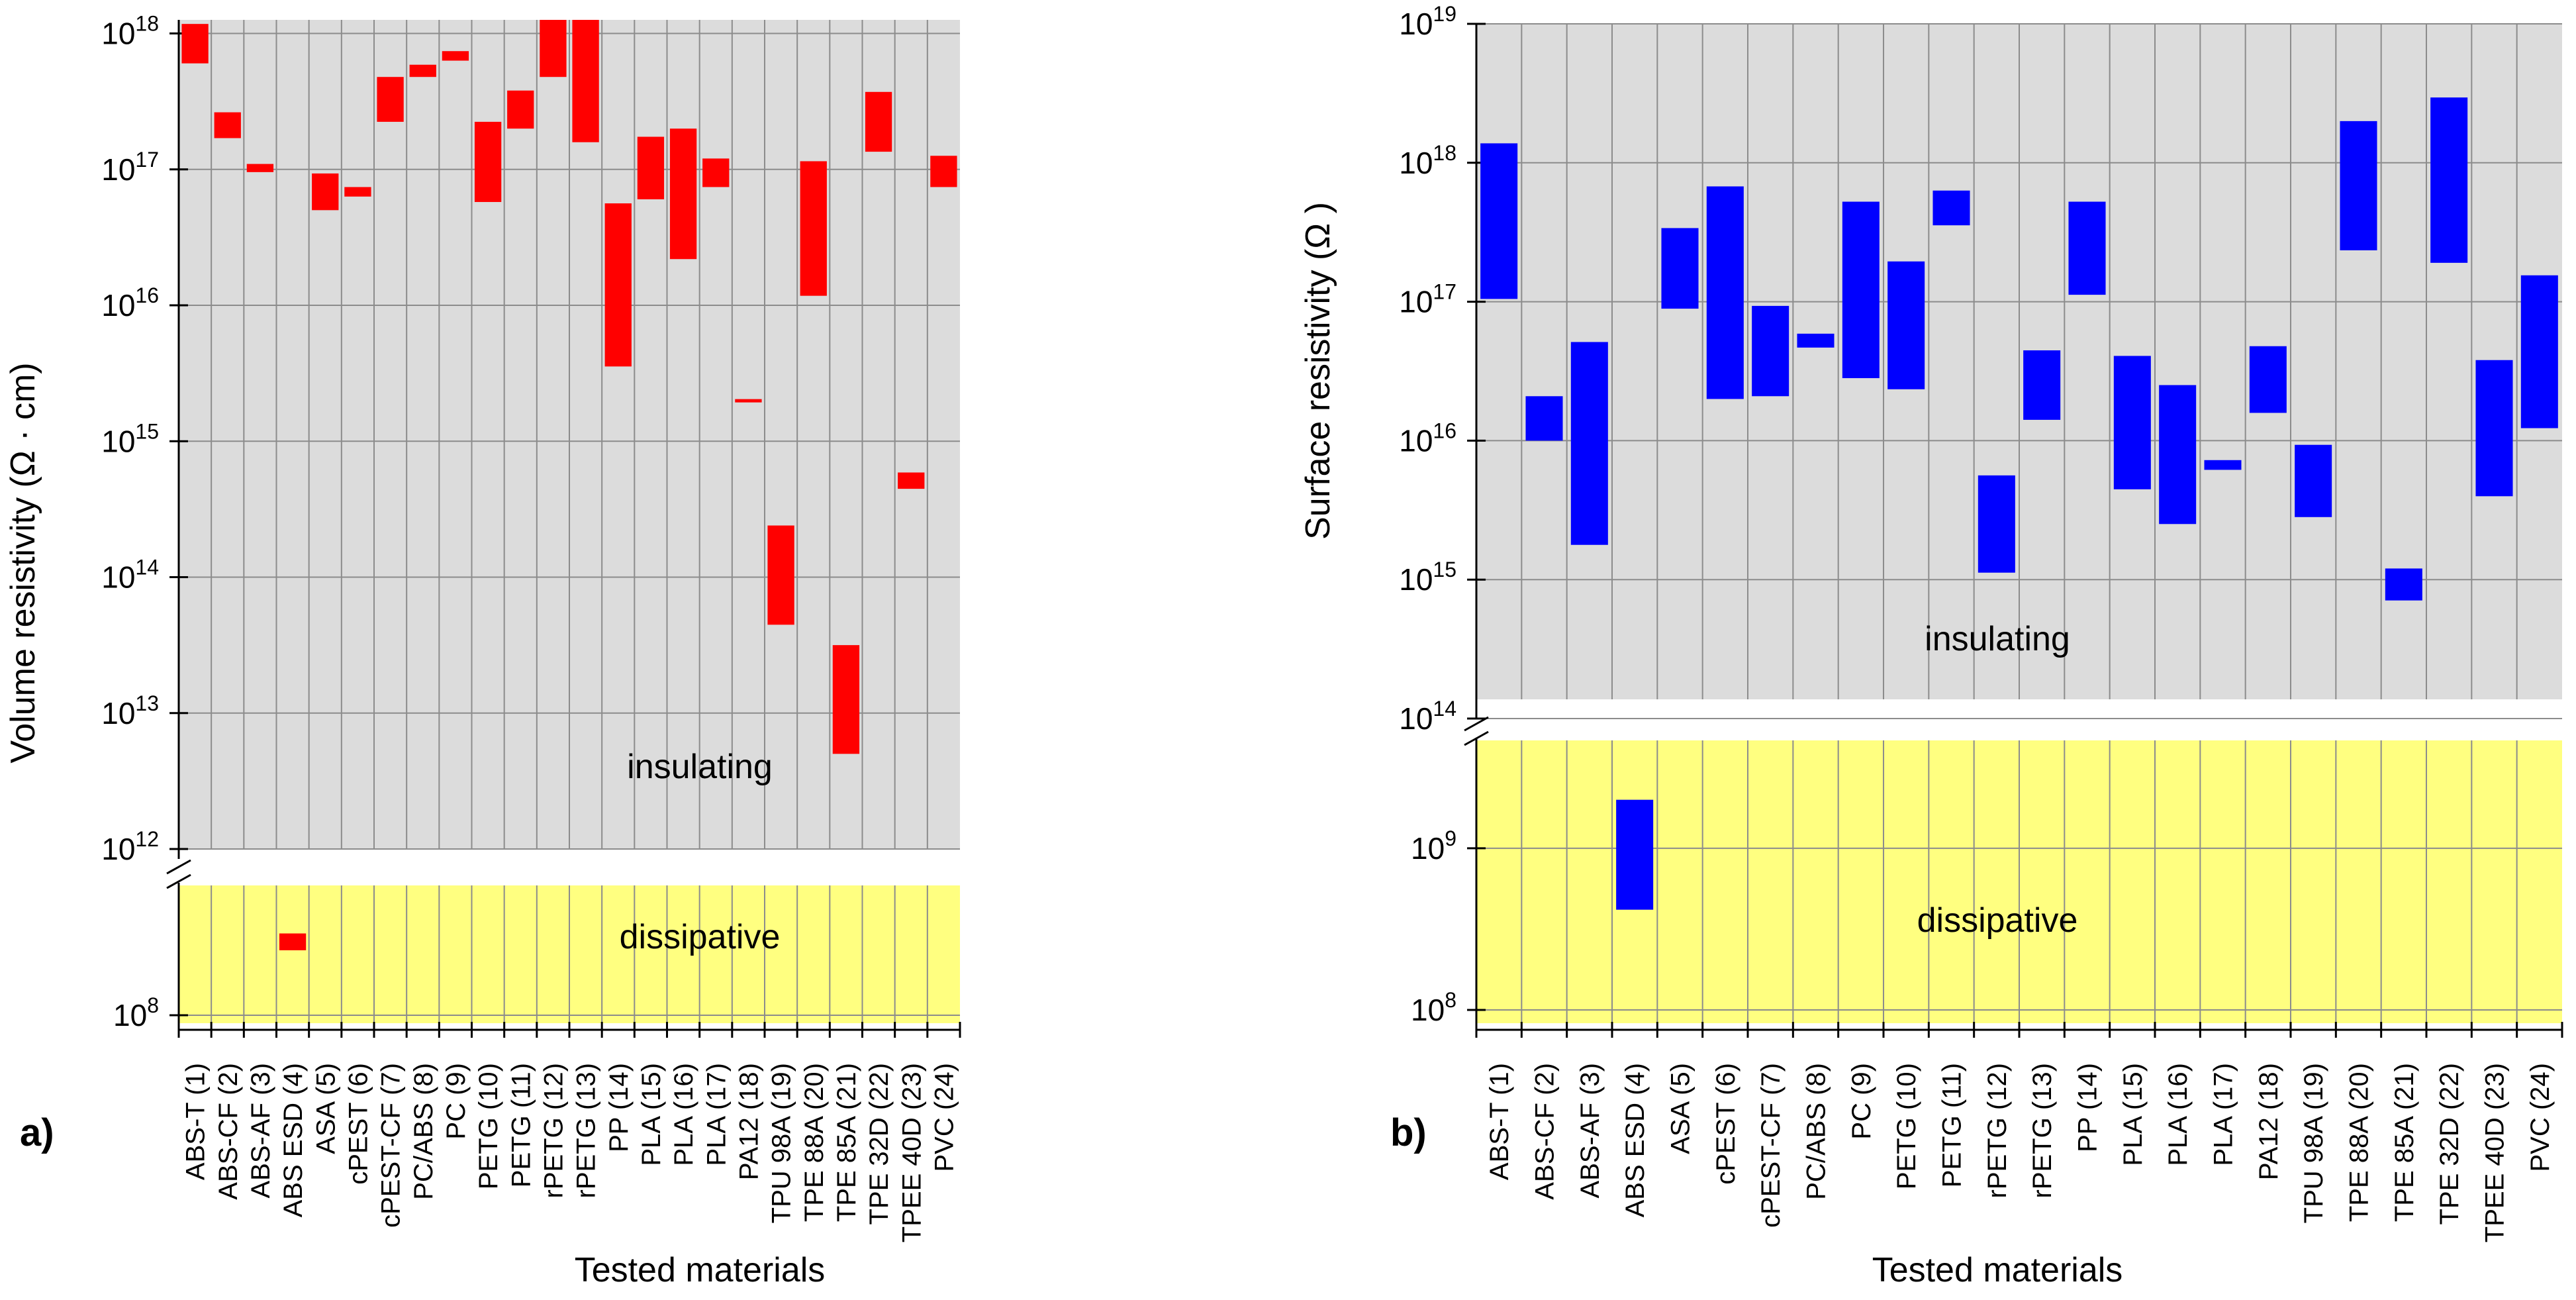  What do you see at coordinates (700, 1270) in the screenshot?
I see `x-axis-title: Tested materials` at bounding box center [700, 1270].